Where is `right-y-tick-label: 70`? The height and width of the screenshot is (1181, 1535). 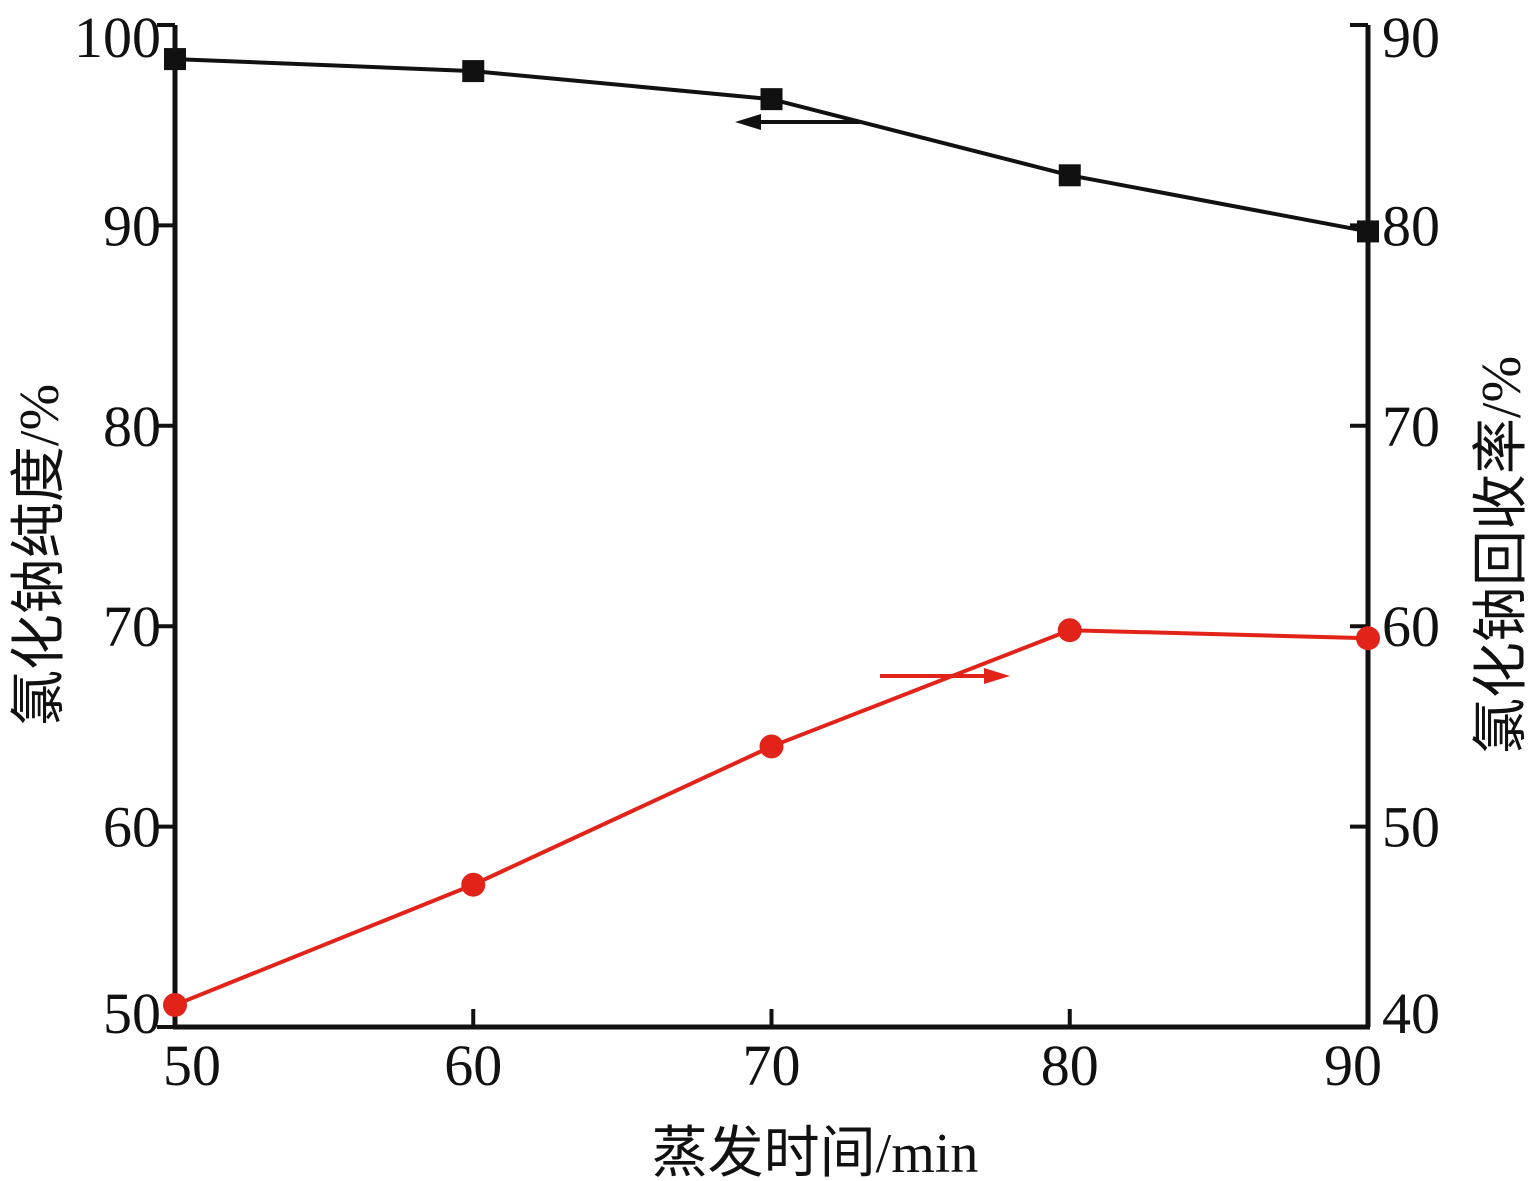
right-y-tick-label: 70 is located at coordinates (1411, 426).